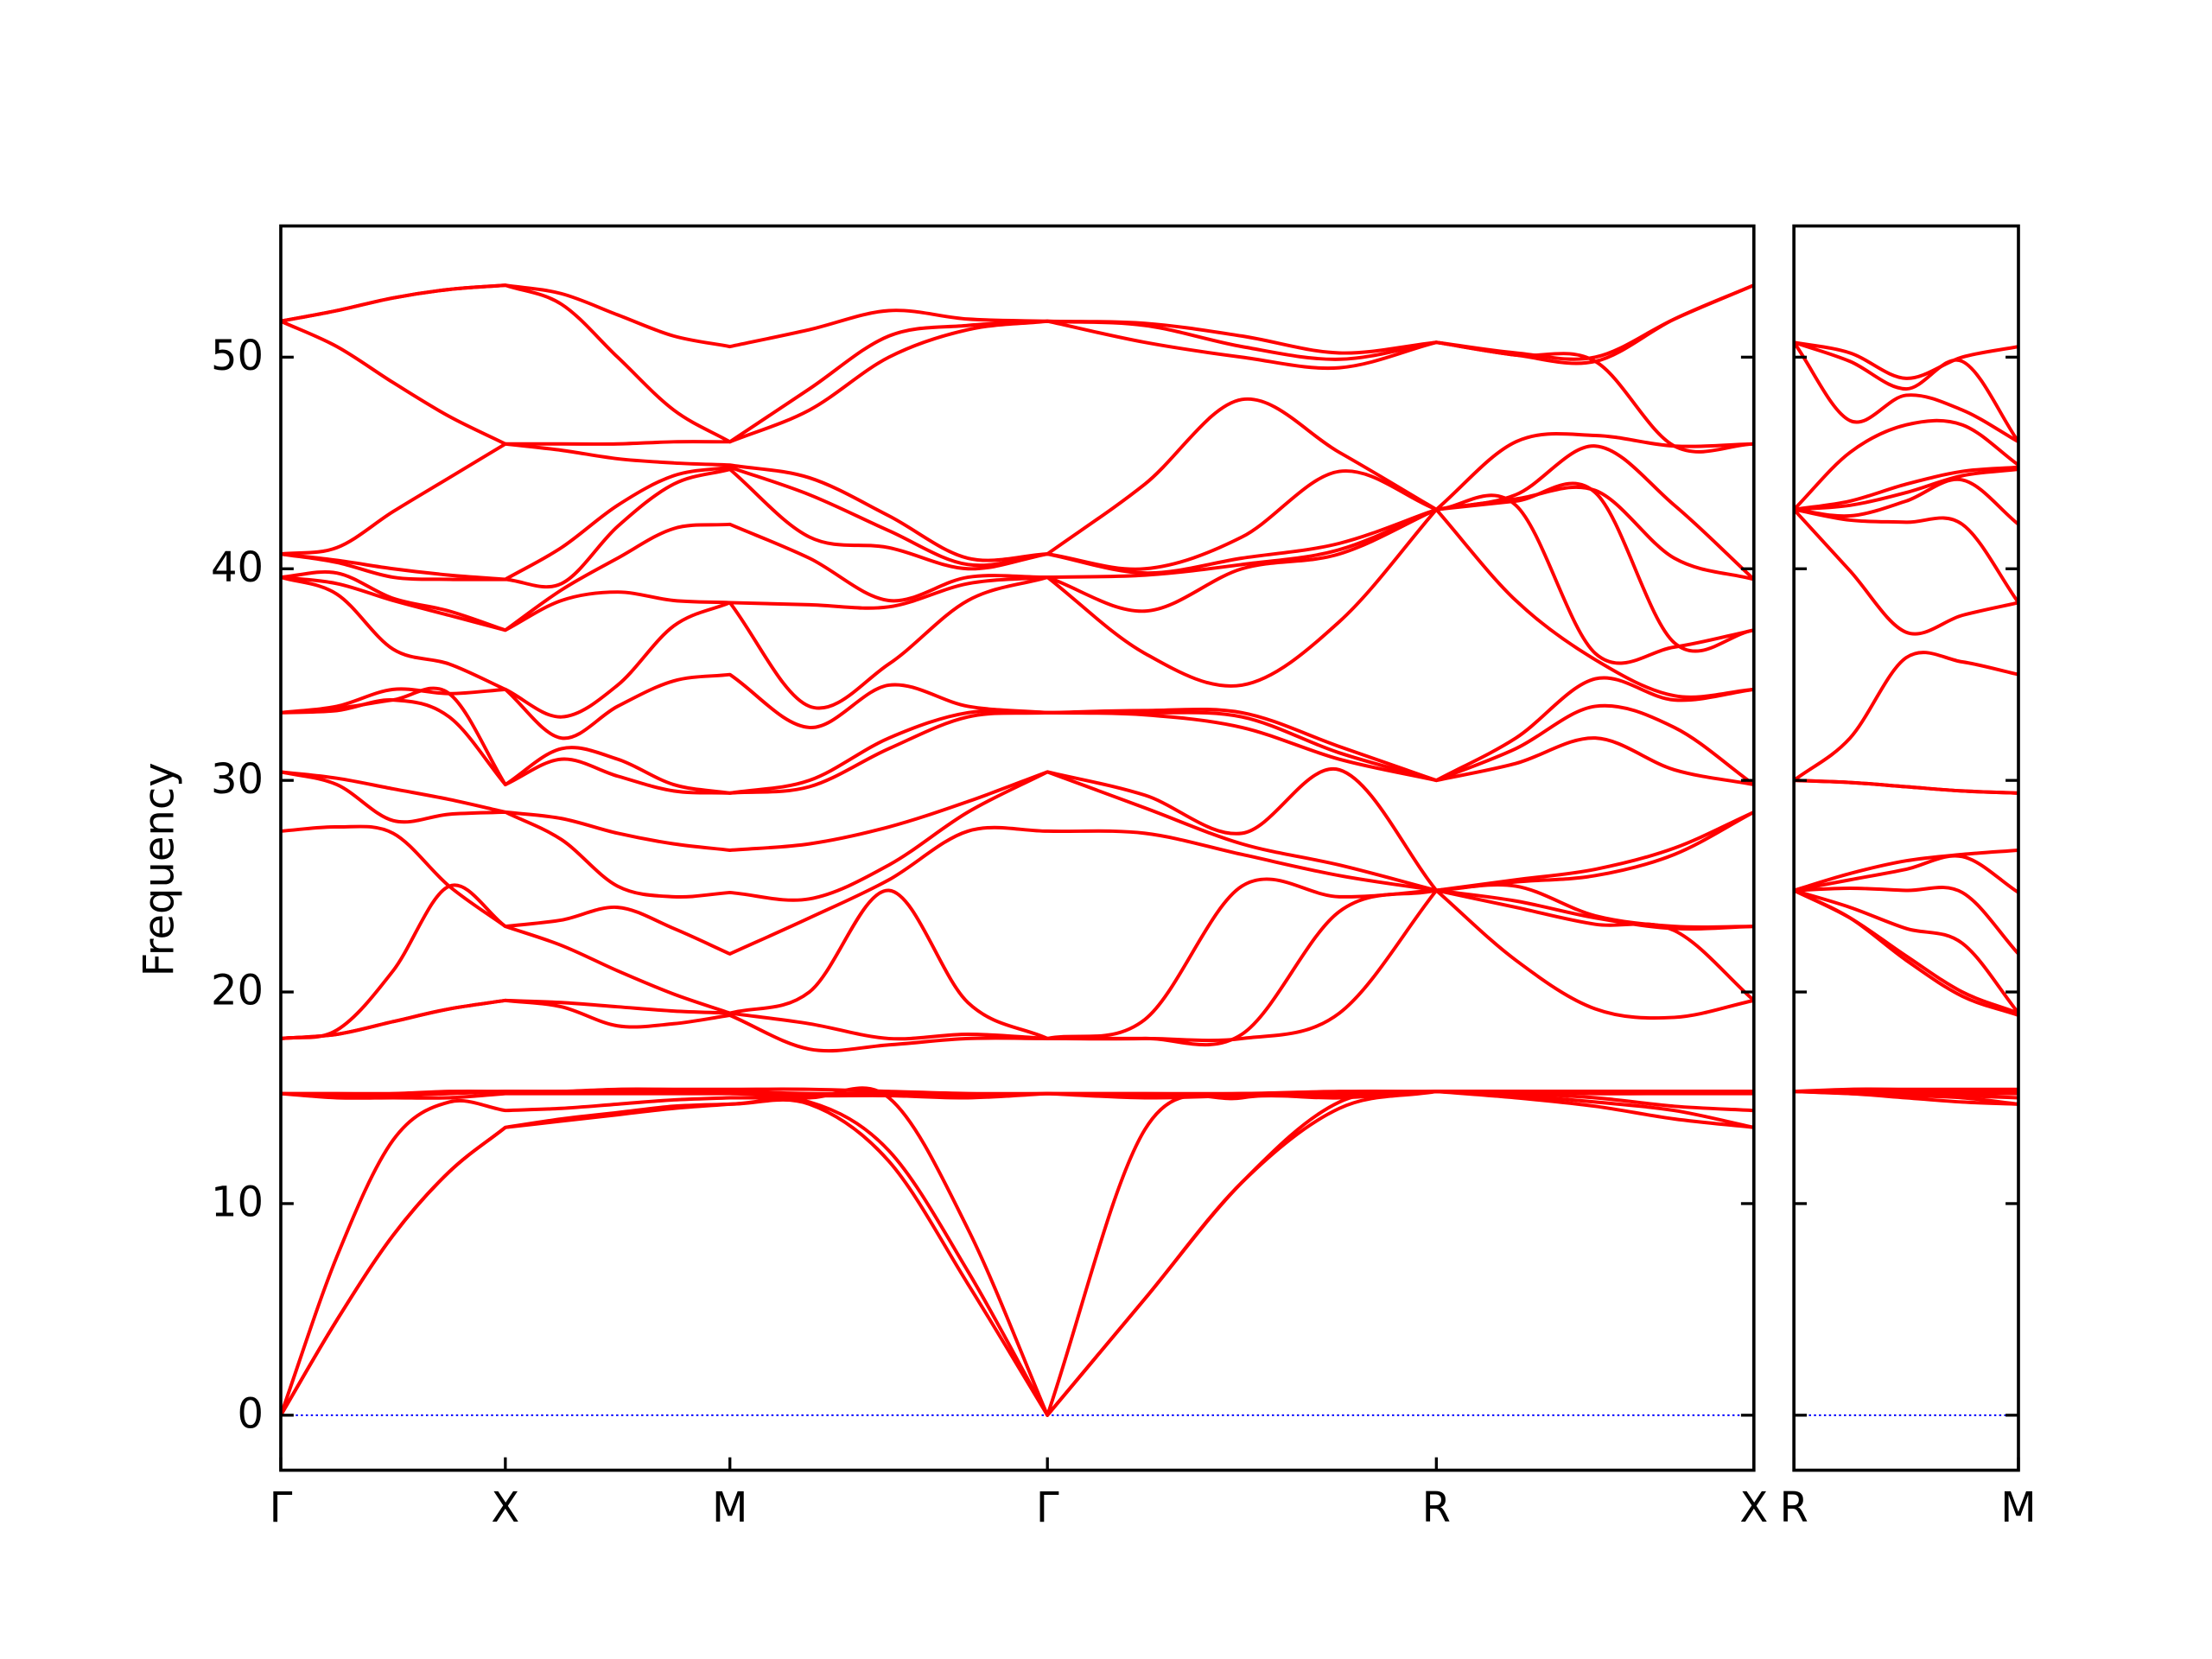 Image resolution: width=2212 pixels, height=1659 pixels. What do you see at coordinates (237, 567) in the screenshot?
I see `y-tick-label: 40` at bounding box center [237, 567].